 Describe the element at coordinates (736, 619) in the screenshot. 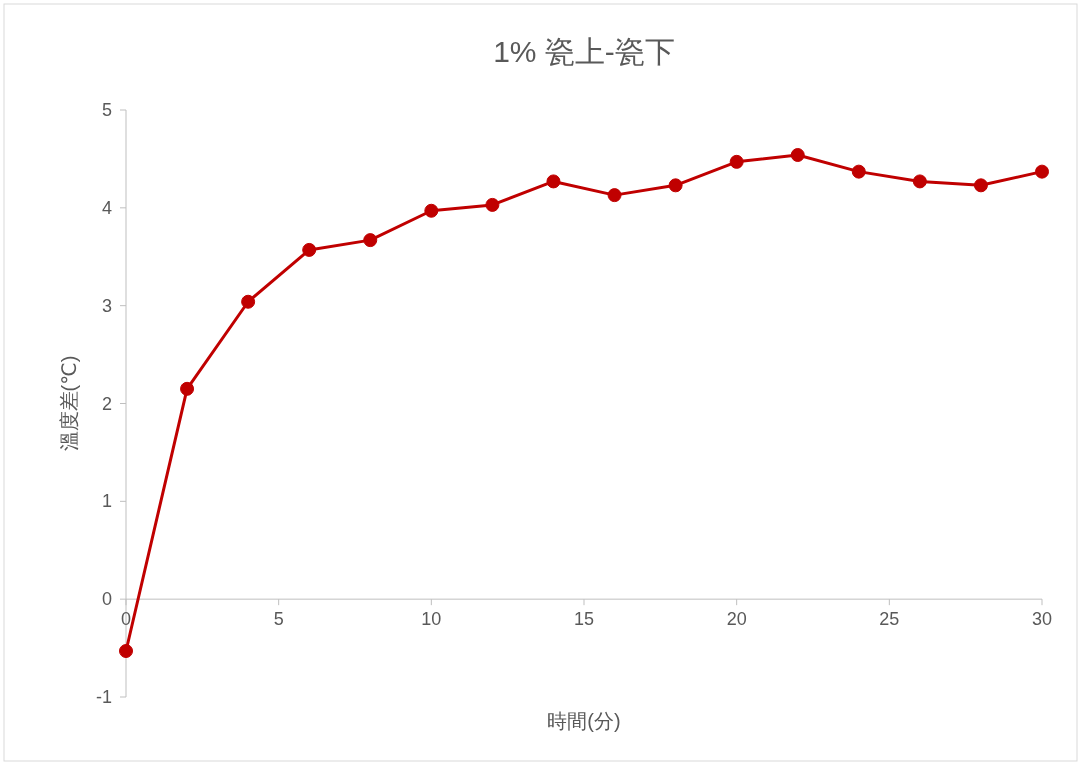

I see `x-tick-label: 20` at that location.